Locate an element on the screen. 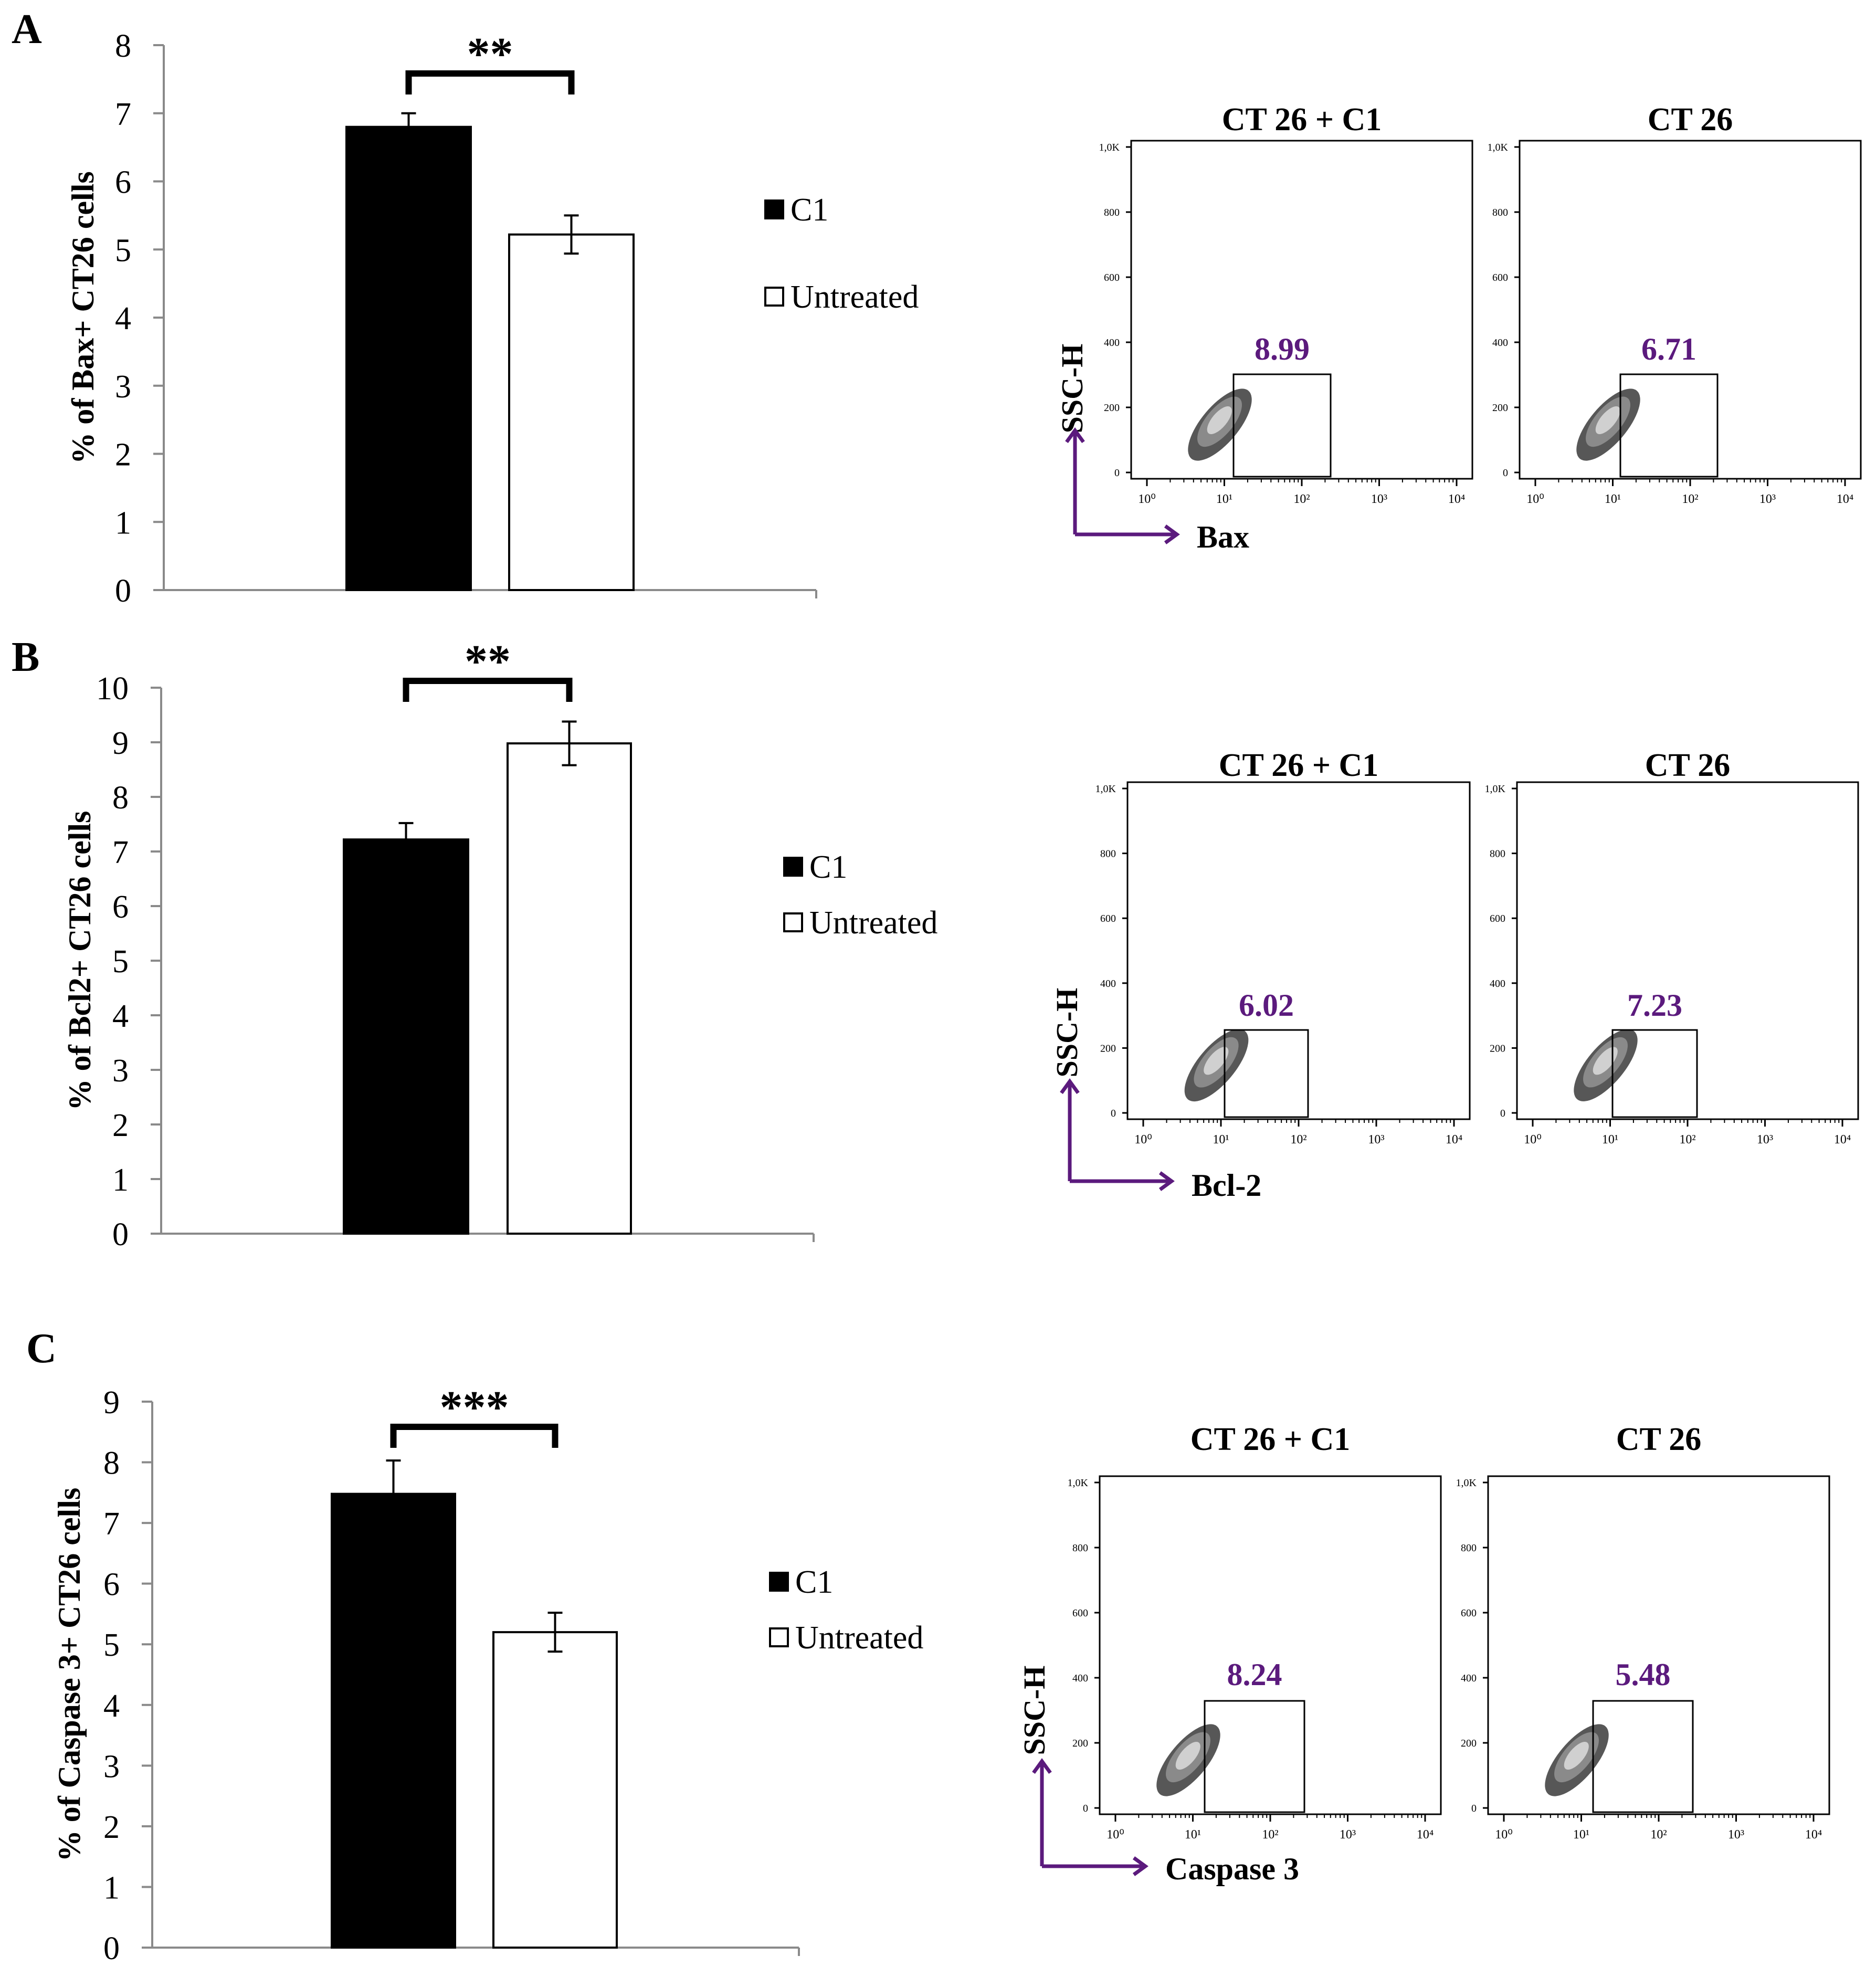  gate-percentage: 8.99 is located at coordinates (1282, 349).